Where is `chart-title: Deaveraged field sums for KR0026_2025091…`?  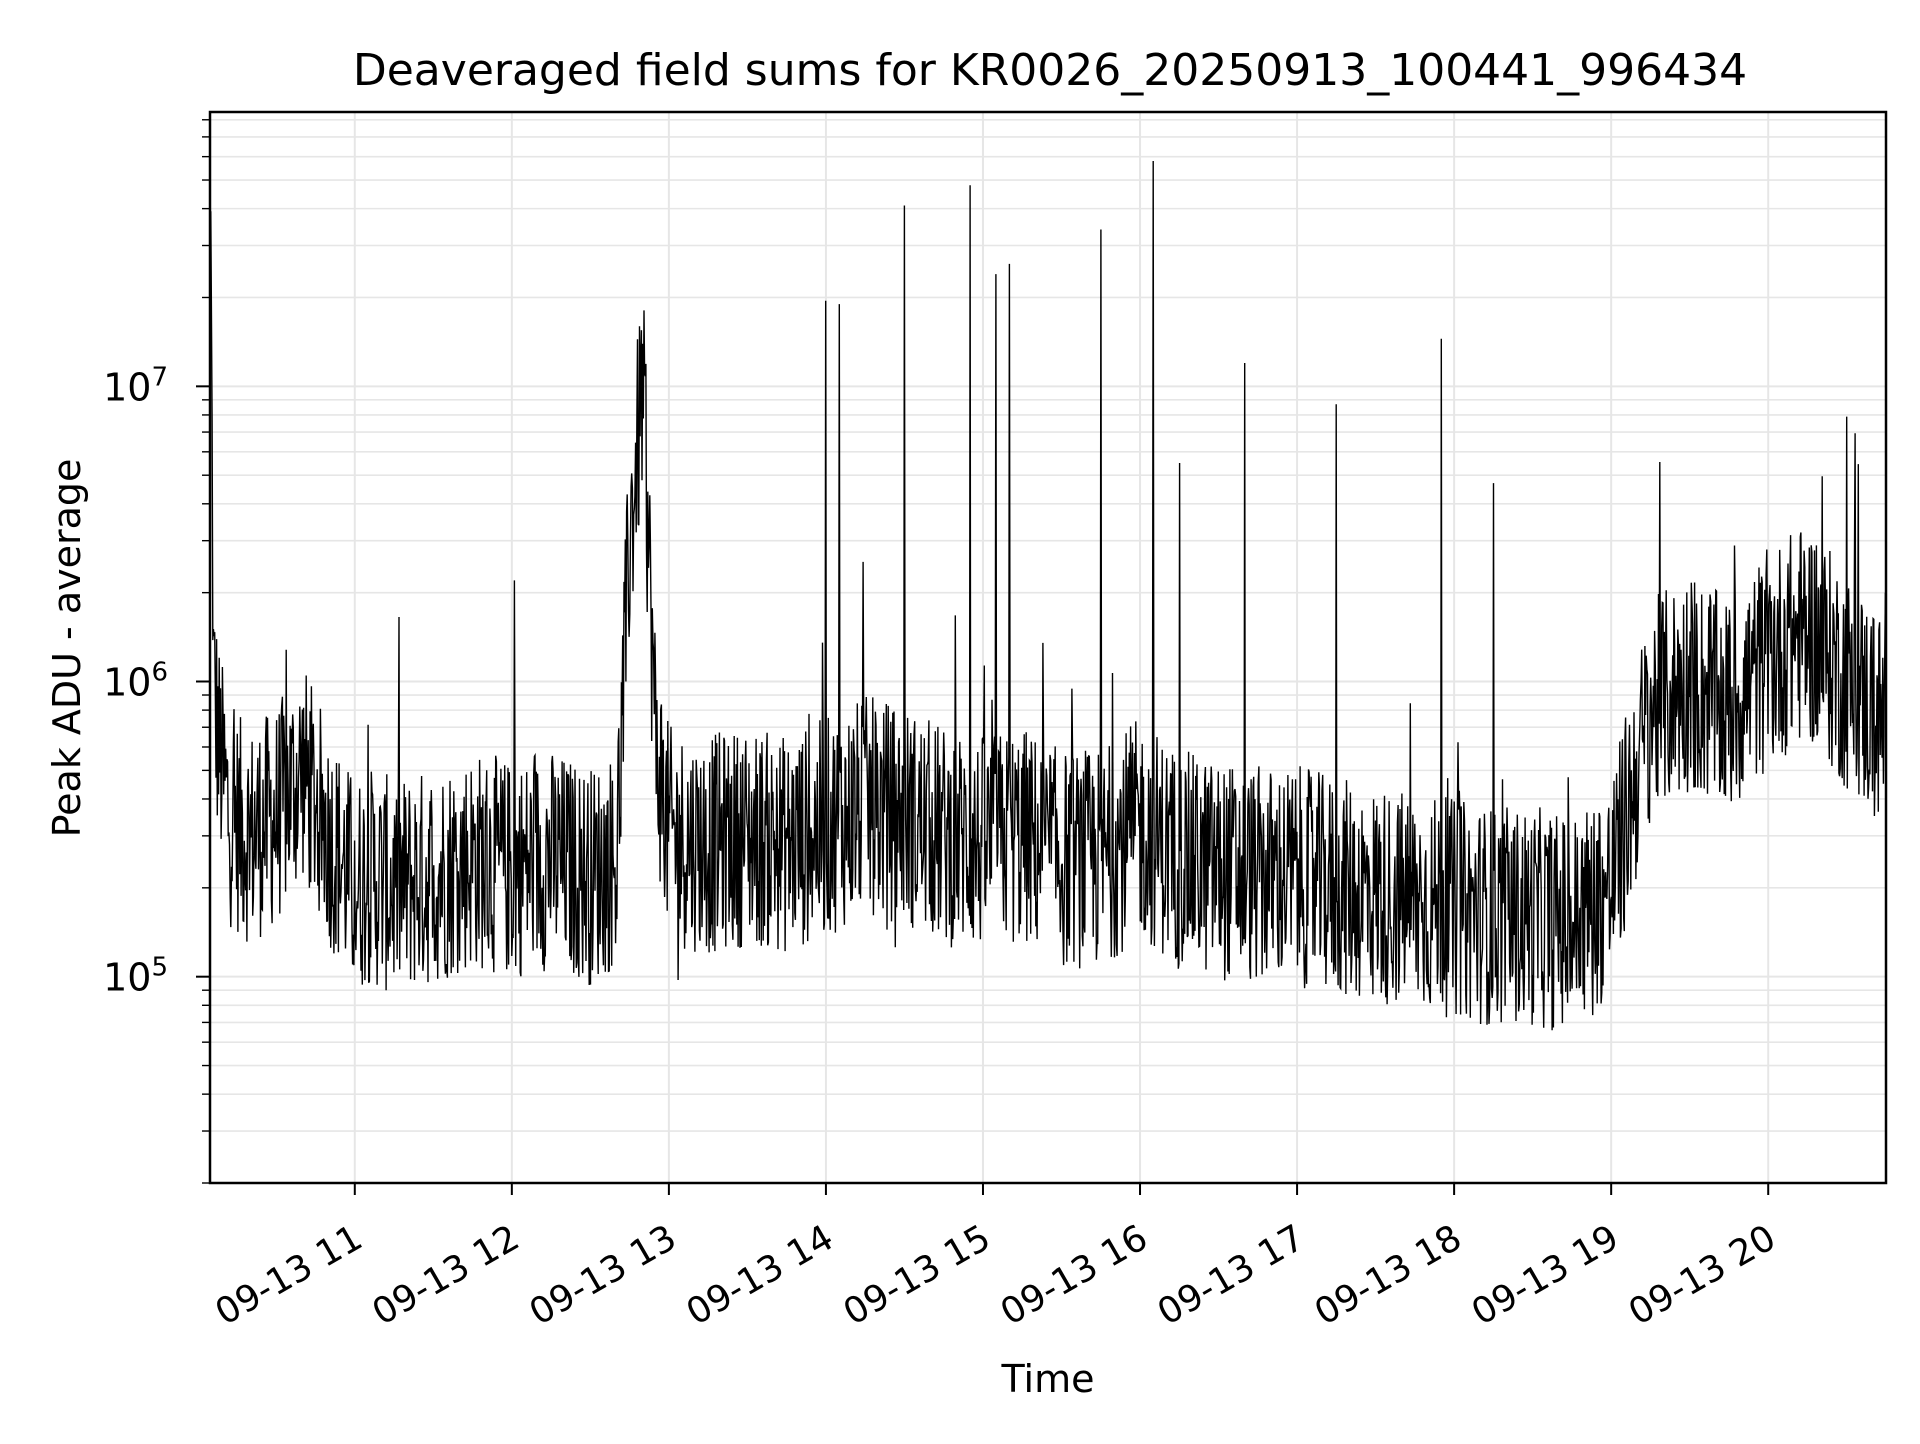 chart-title: Deaveraged field sums for KR0026_2025091… is located at coordinates (1050, 70).